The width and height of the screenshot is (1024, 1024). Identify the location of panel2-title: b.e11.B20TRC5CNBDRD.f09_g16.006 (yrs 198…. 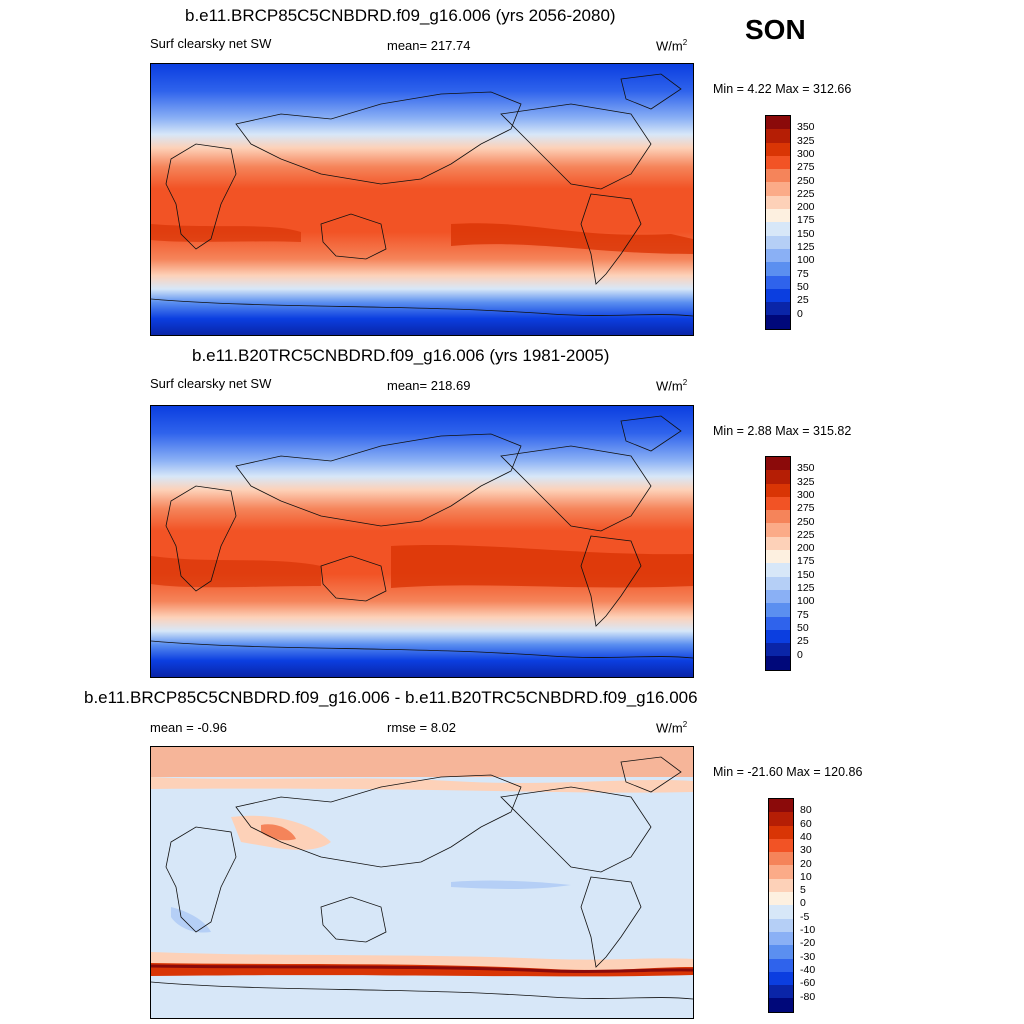
(401, 355).